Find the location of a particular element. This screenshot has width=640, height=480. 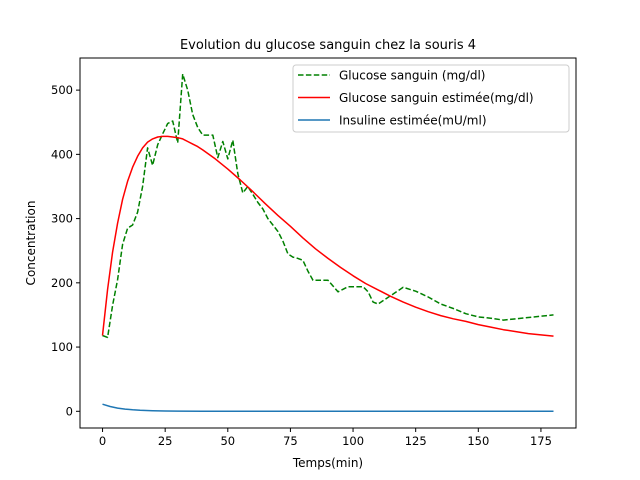

legend-entry-glucose-estimated: Glucose sanguin estimée(mg/dl) is located at coordinates (416, 98).